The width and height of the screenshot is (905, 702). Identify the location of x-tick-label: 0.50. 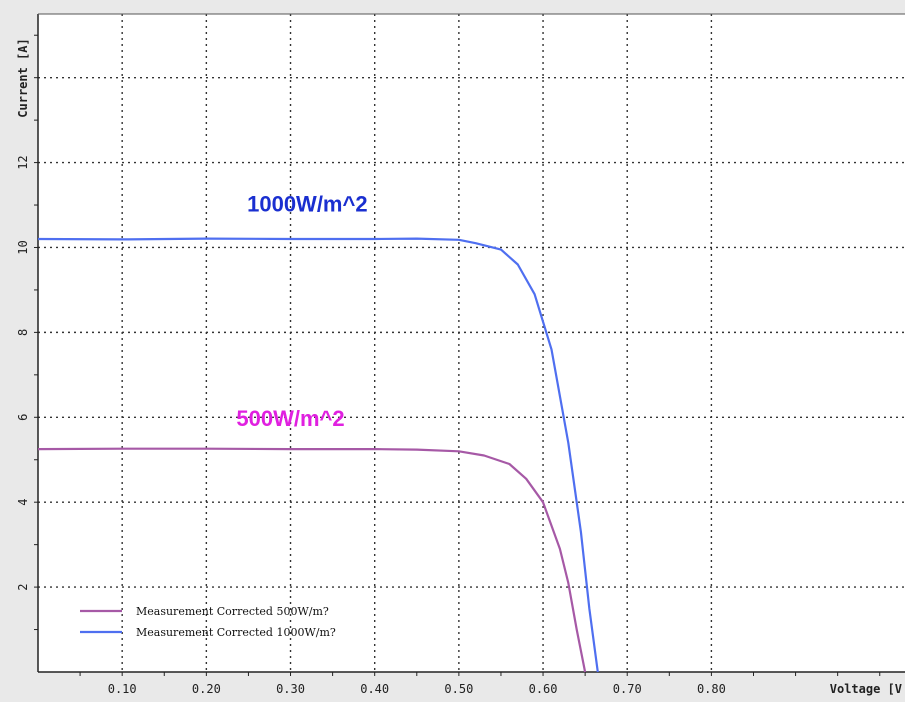
(458, 689).